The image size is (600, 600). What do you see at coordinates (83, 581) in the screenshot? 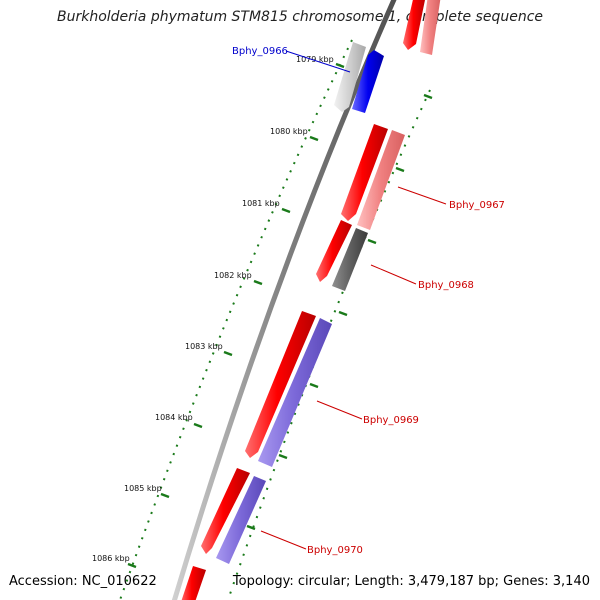
I see `accession-text: Accession: NC_010622` at bounding box center [83, 581].